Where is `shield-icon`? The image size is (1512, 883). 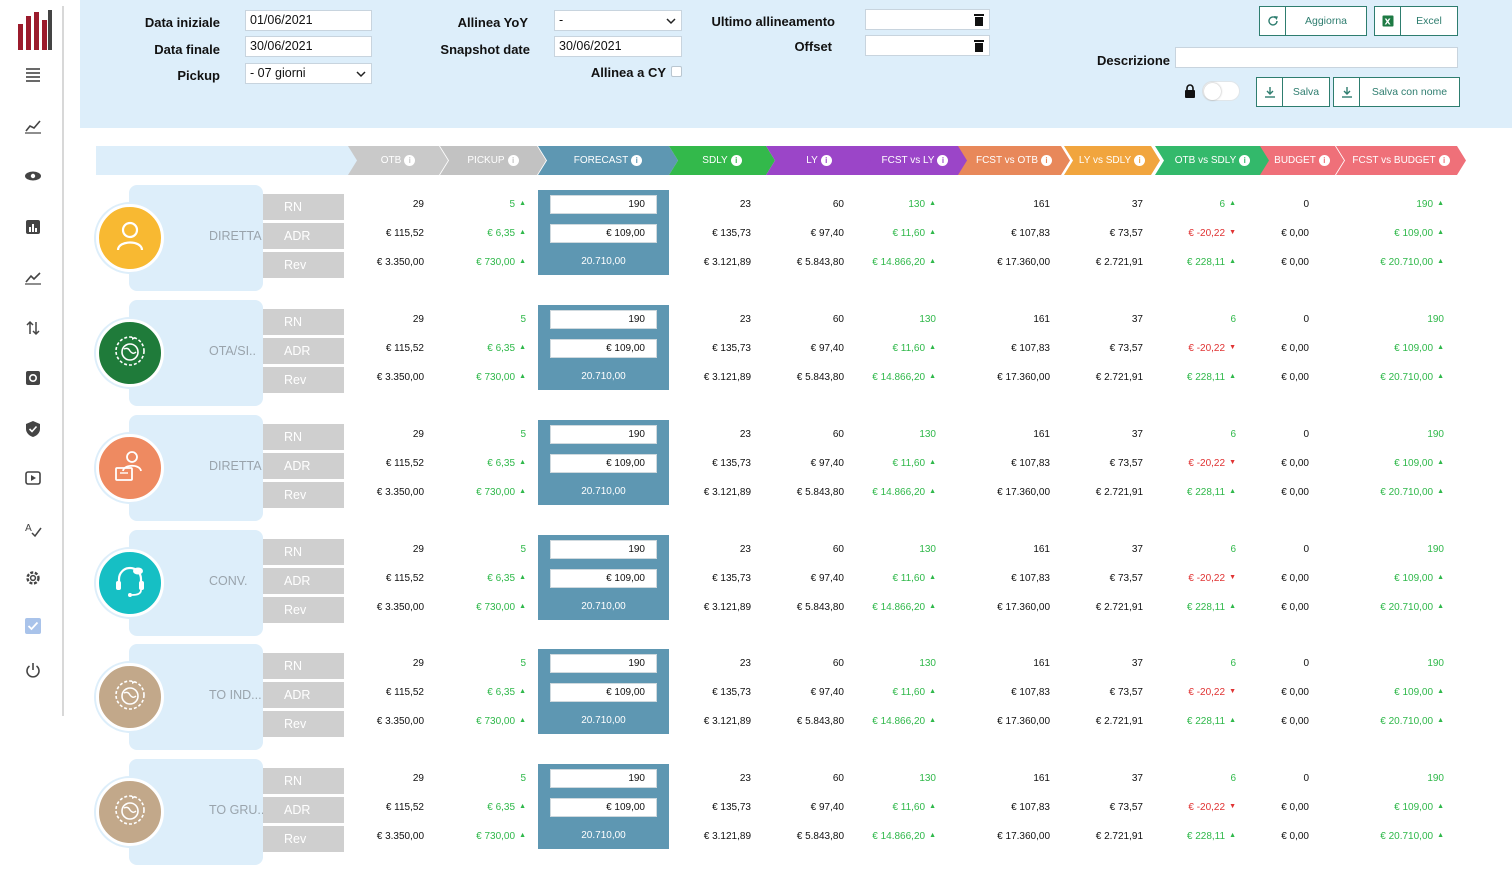
shield-icon is located at coordinates (33, 429).